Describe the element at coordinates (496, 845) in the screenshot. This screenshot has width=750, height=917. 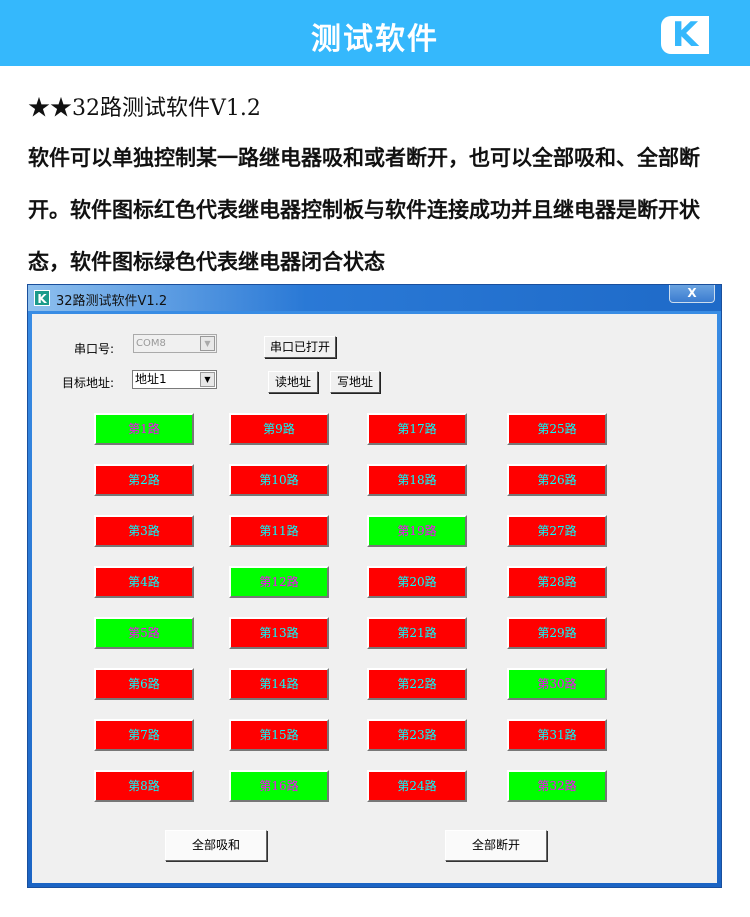
I see `all-off-button: 全部断开` at that location.